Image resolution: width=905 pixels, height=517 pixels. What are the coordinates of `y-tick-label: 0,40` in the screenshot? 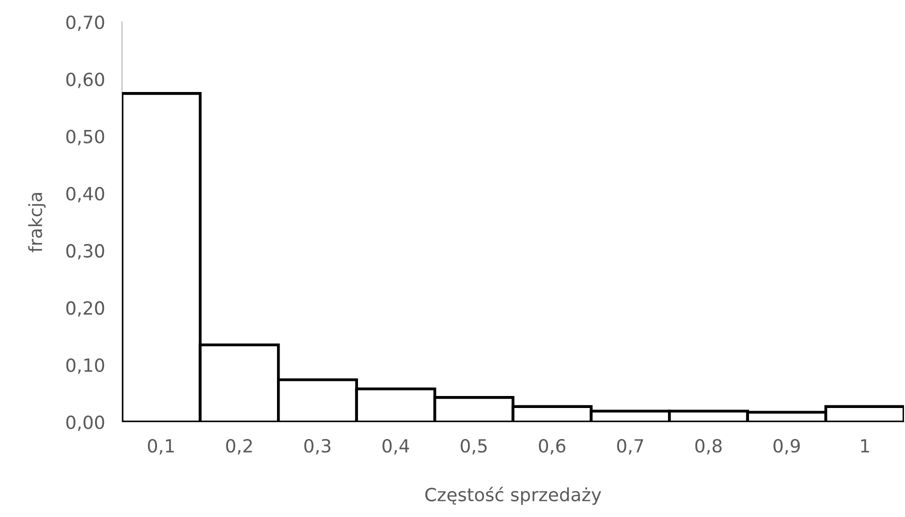 It's located at (85, 194).